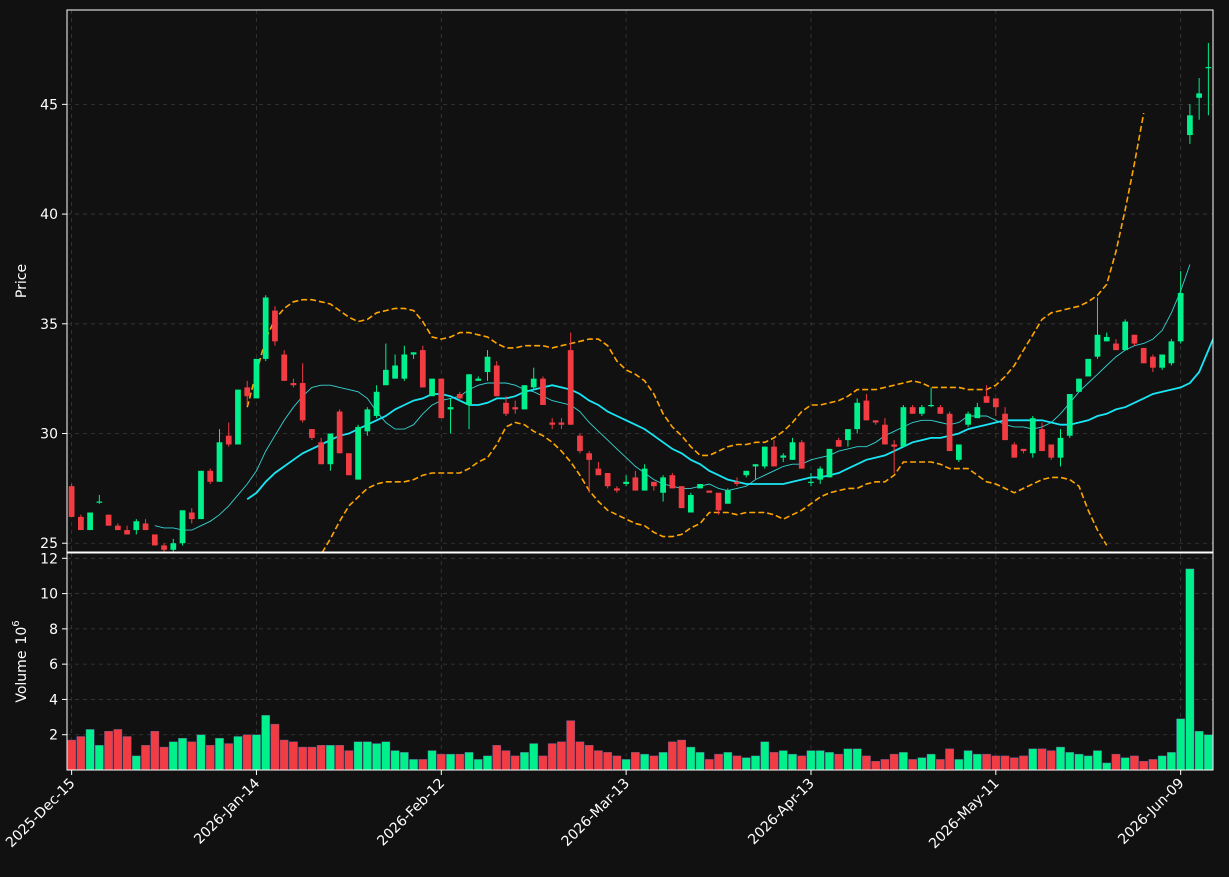  I want to click on volume-axis-label-base: 10, so click(22, 636).